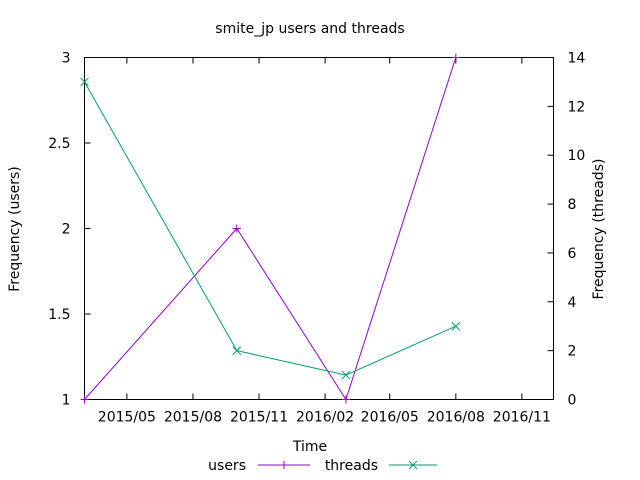  I want to click on y2-tick-label: 0, so click(572, 401).